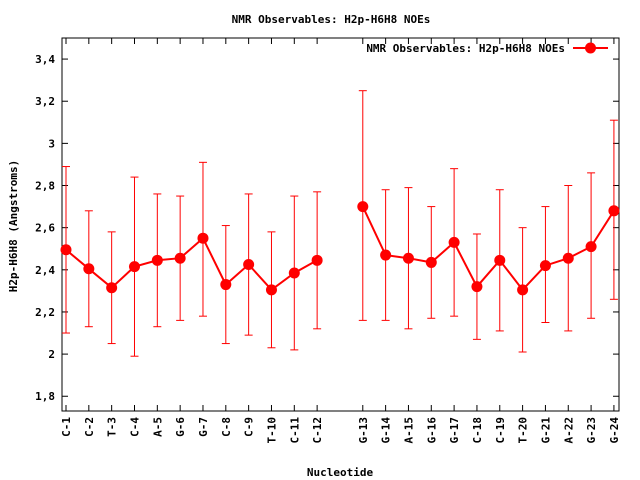  I want to click on y-axis-label: H2p-H6H8 (Angstroms), so click(13, 226).